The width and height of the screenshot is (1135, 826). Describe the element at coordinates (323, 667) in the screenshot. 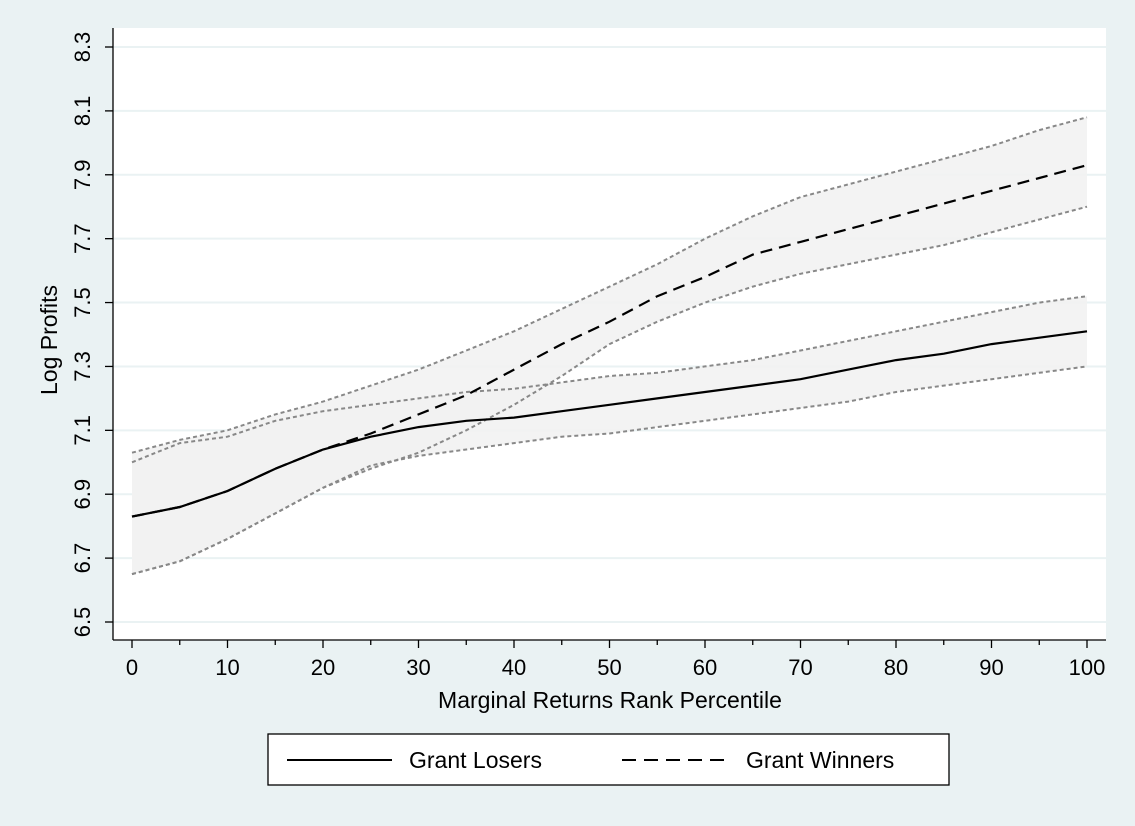

I see `x-tick-label-20: 20` at that location.